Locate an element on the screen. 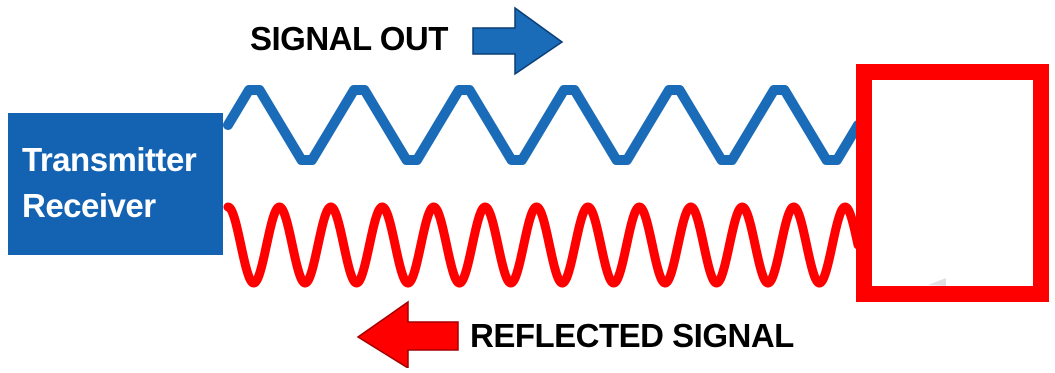 The height and width of the screenshot is (373, 1055). arrow-left-icon is located at coordinates (407, 335).